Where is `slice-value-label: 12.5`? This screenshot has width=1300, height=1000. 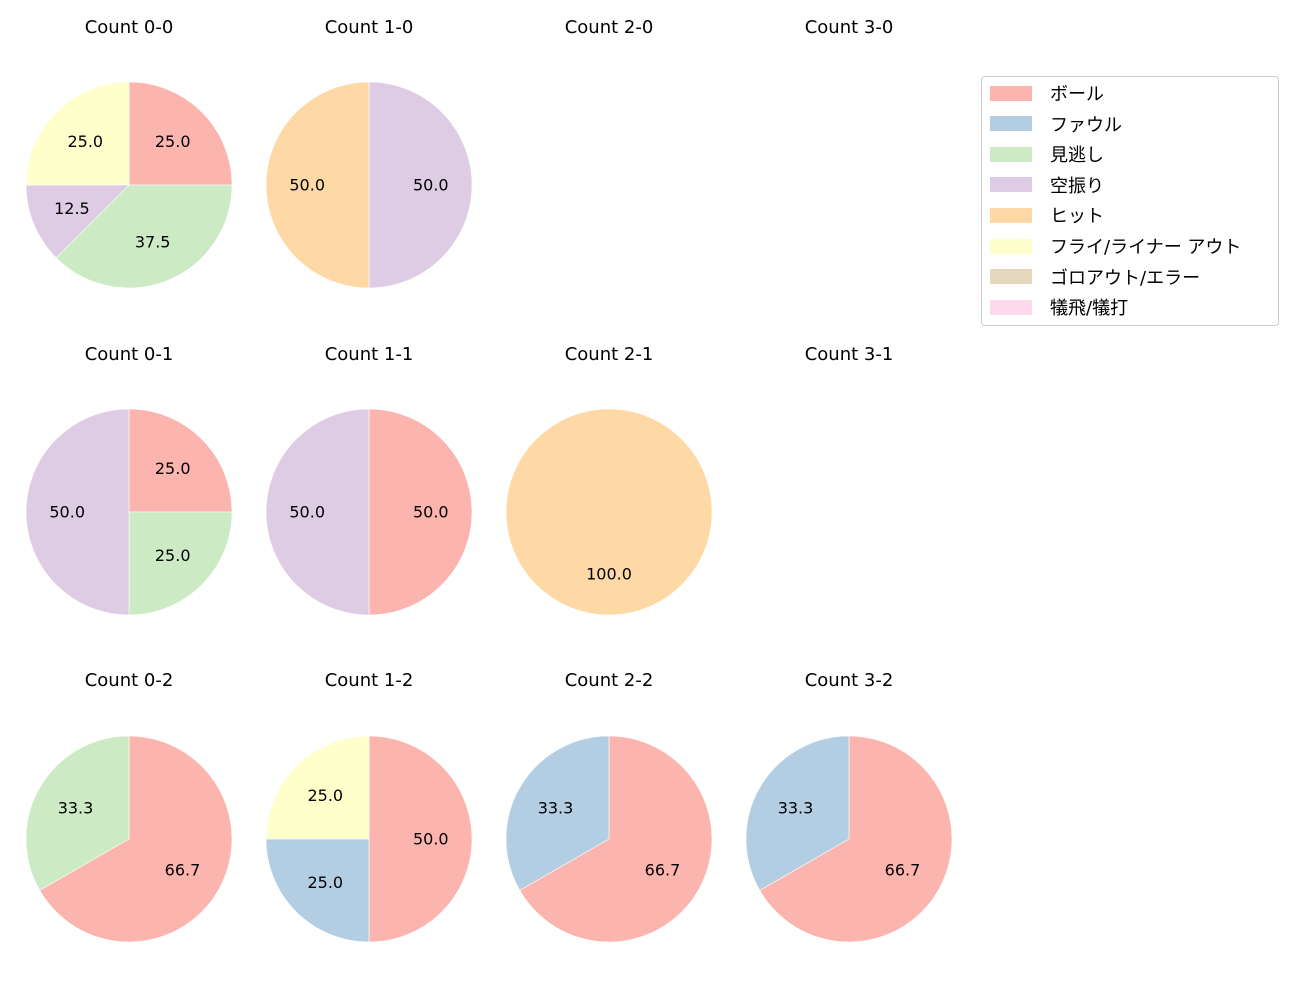
slice-value-label: 12.5 is located at coordinates (72, 208).